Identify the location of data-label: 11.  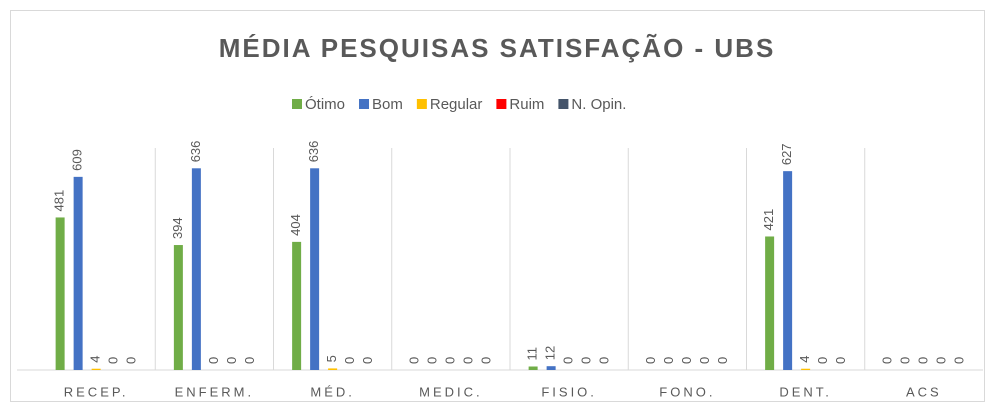
(532, 354).